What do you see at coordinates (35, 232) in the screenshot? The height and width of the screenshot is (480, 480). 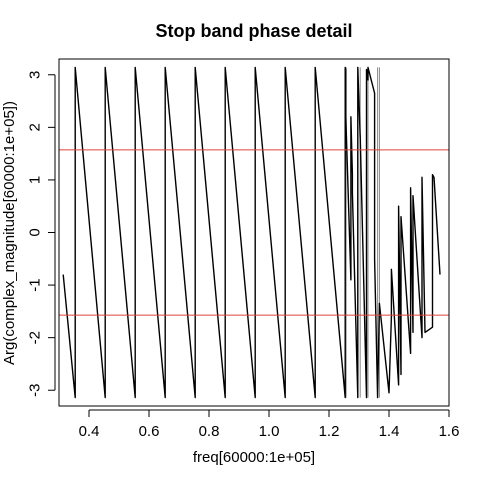 I see `y-tick-label-3: 0` at bounding box center [35, 232].